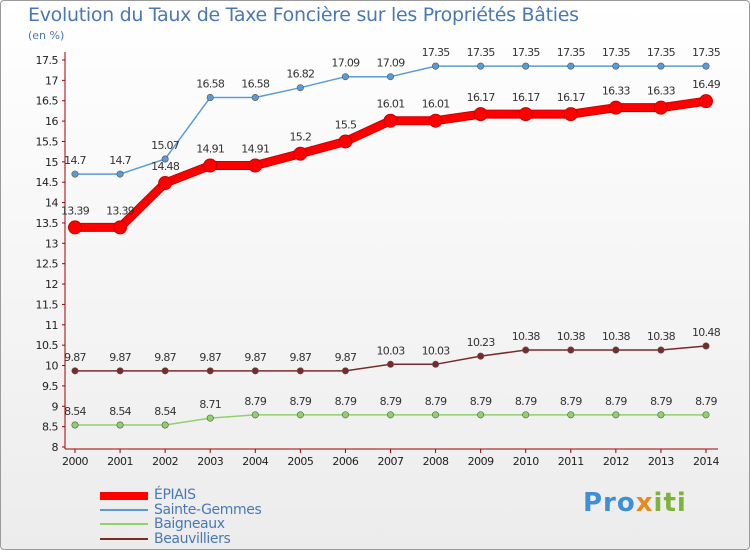 This screenshot has width=750, height=550. Describe the element at coordinates (189, 524) in the screenshot. I see `legend-label-baigneaux: Baigneaux` at that location.